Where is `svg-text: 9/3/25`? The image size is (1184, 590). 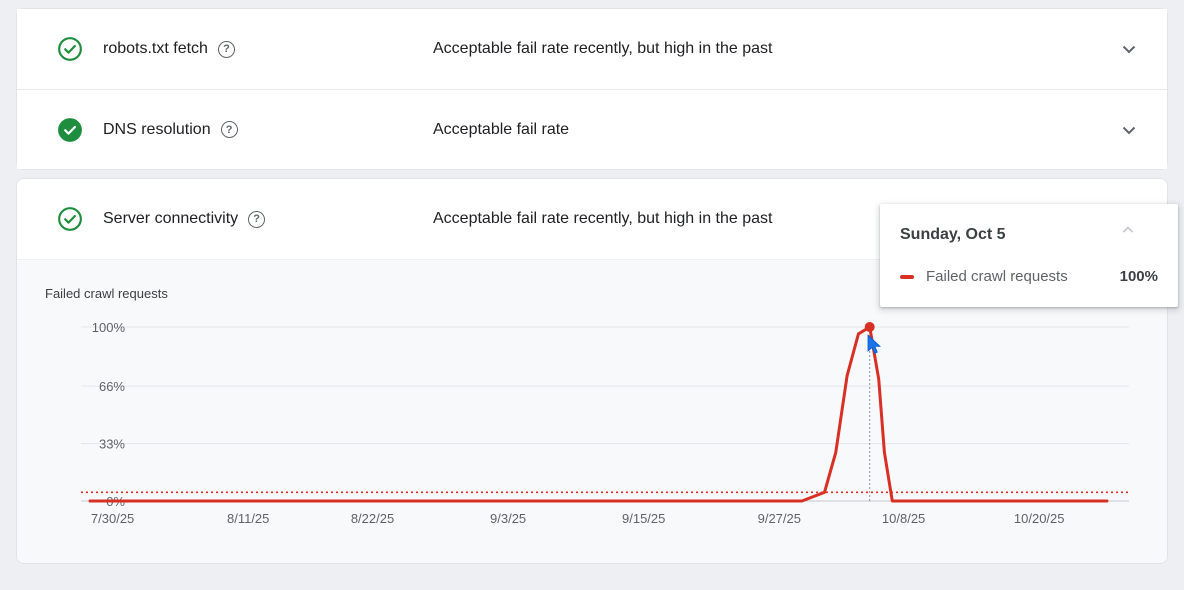
svg-text: 9/3/25 is located at coordinates (508, 518).